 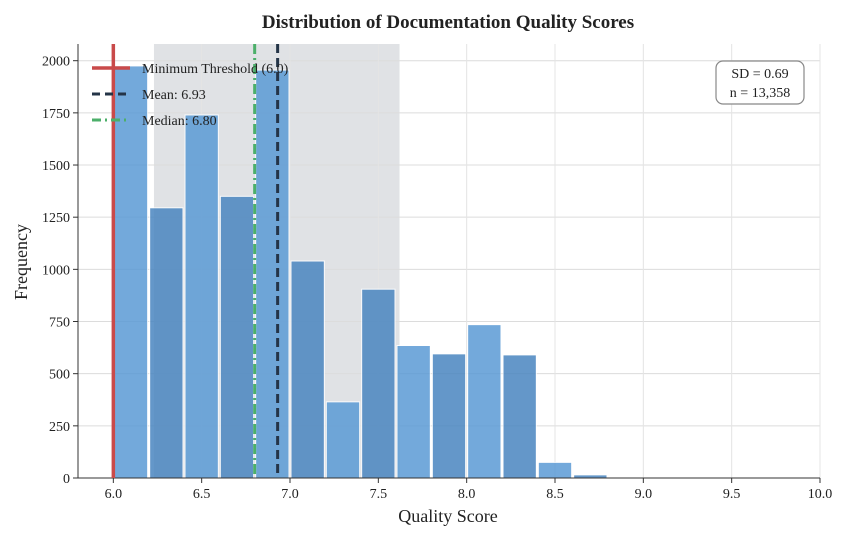 What do you see at coordinates (179, 121) in the screenshot?
I see `legend-label: Median: 6.80` at bounding box center [179, 121].